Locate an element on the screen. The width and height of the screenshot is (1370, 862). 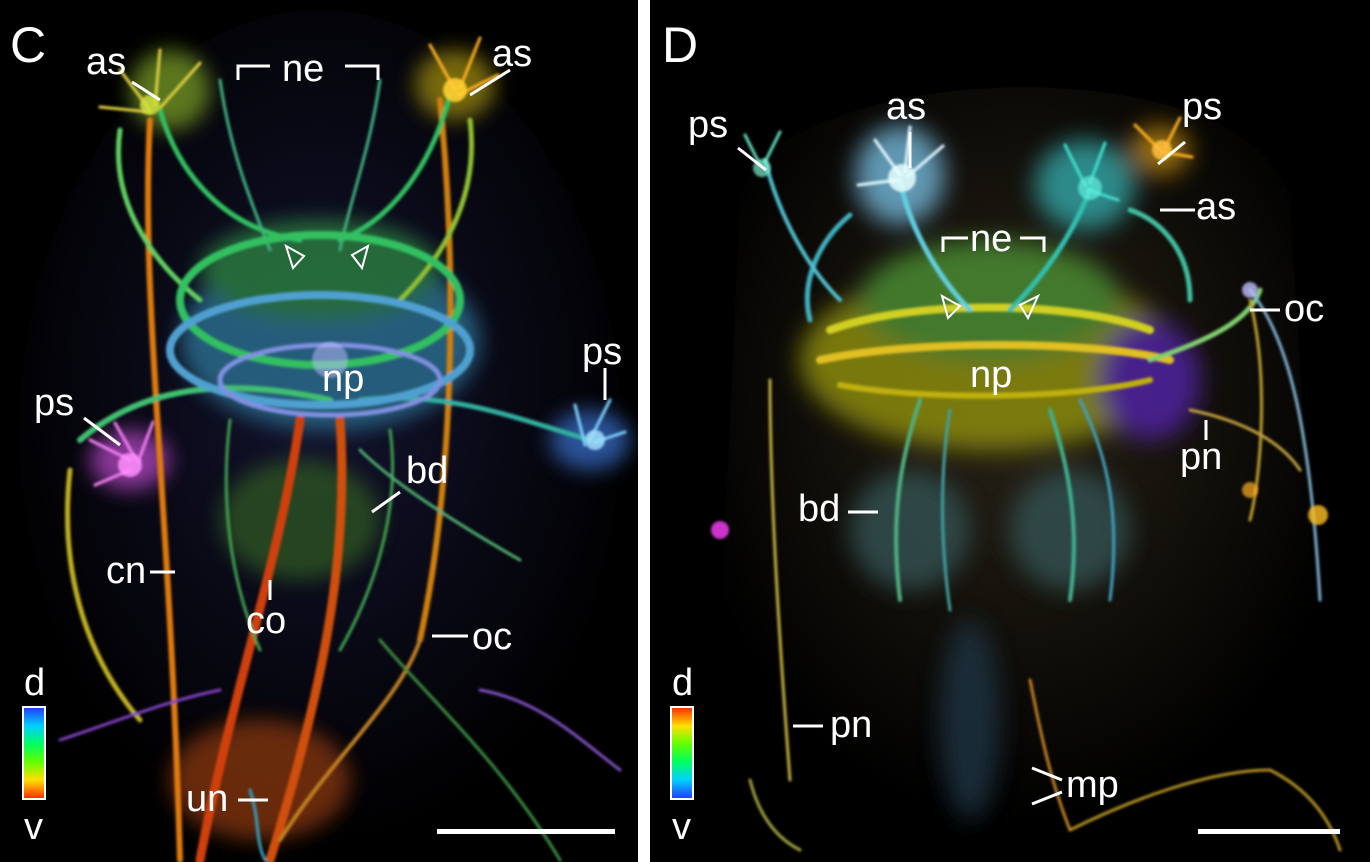
label-mp: mp is located at coordinates (1092, 785).